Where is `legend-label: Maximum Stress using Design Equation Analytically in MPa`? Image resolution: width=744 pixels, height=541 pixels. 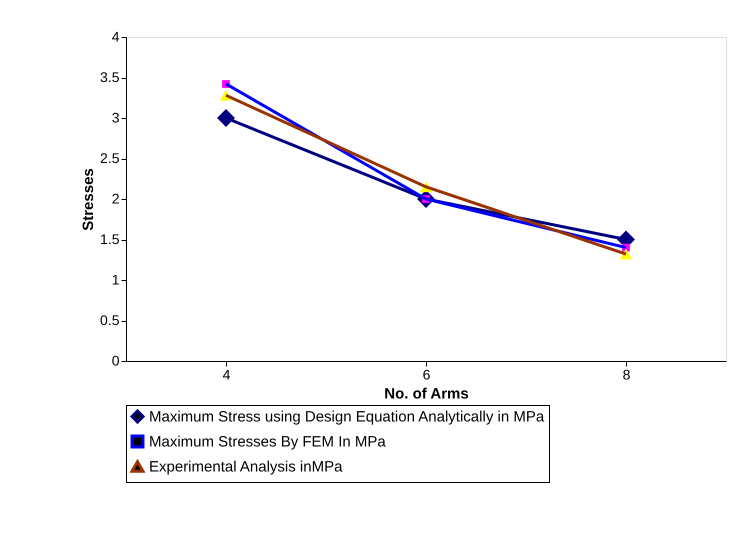 legend-label: Maximum Stress using Design Equation Analytically in MPa is located at coordinates (347, 417).